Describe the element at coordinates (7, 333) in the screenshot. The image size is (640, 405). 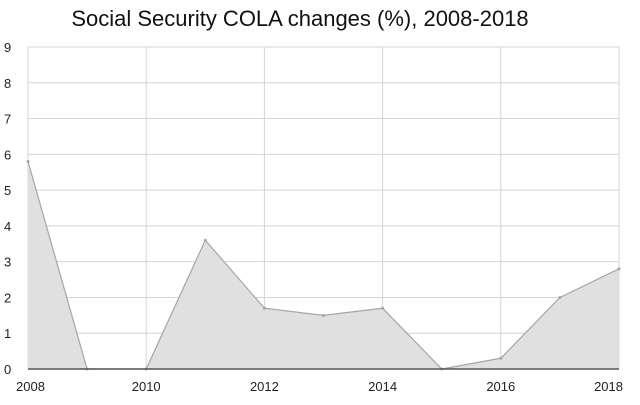
I see `y-tick-label: 1` at that location.